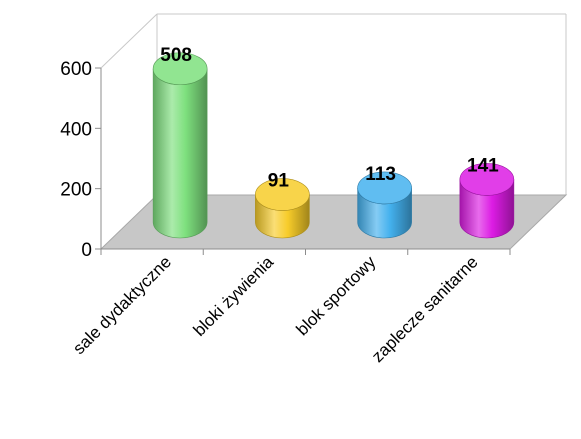  What do you see at coordinates (483, 165) in the screenshot?
I see `data-label: 141` at bounding box center [483, 165].